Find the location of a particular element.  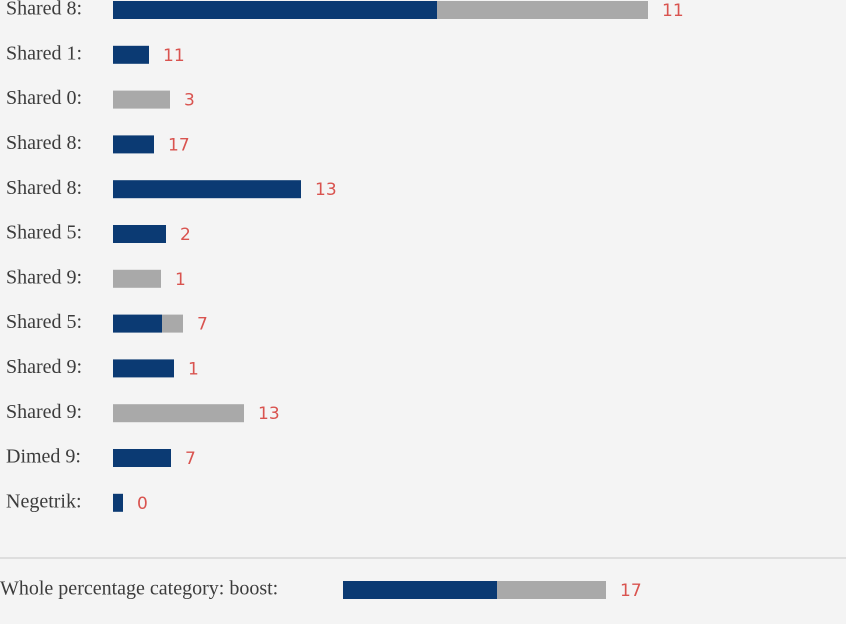

count: 0 is located at coordinates (142, 504).